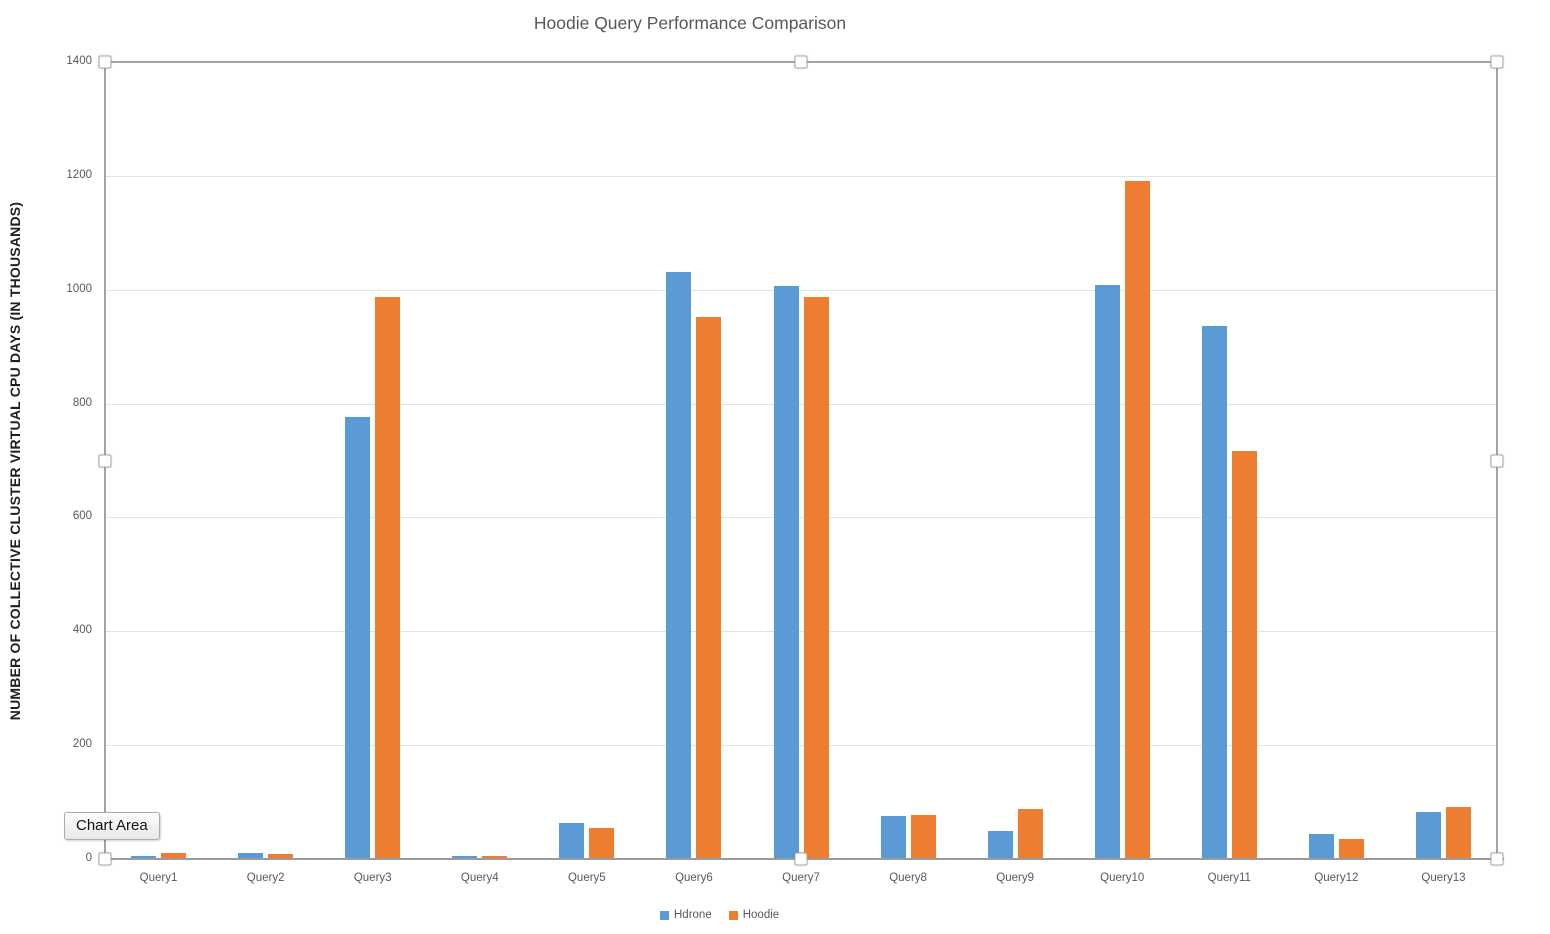 Image resolution: width=1550 pixels, height=934 pixels. I want to click on bar-hdrone-query10, so click(1107, 571).